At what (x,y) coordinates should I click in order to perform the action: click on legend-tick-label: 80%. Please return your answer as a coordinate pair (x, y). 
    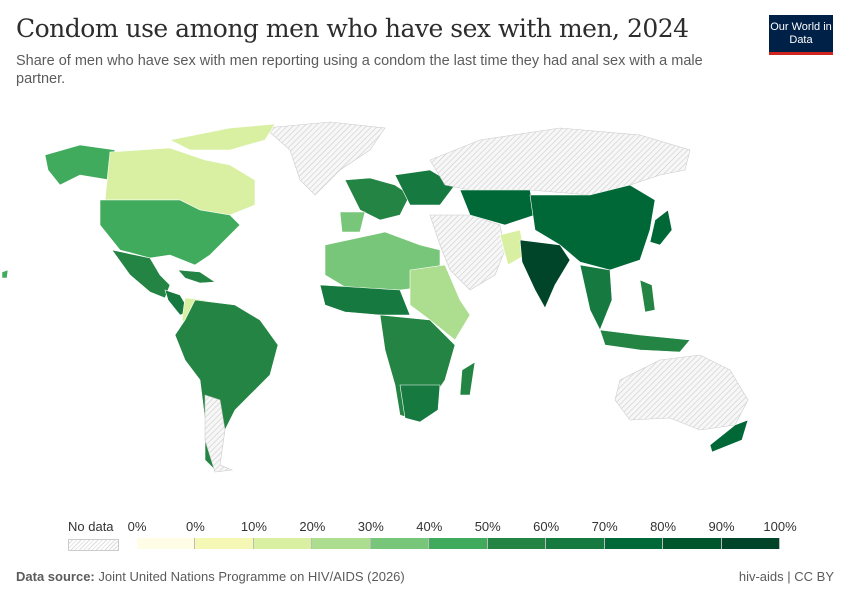
    Looking at the image, I should click on (663, 526).